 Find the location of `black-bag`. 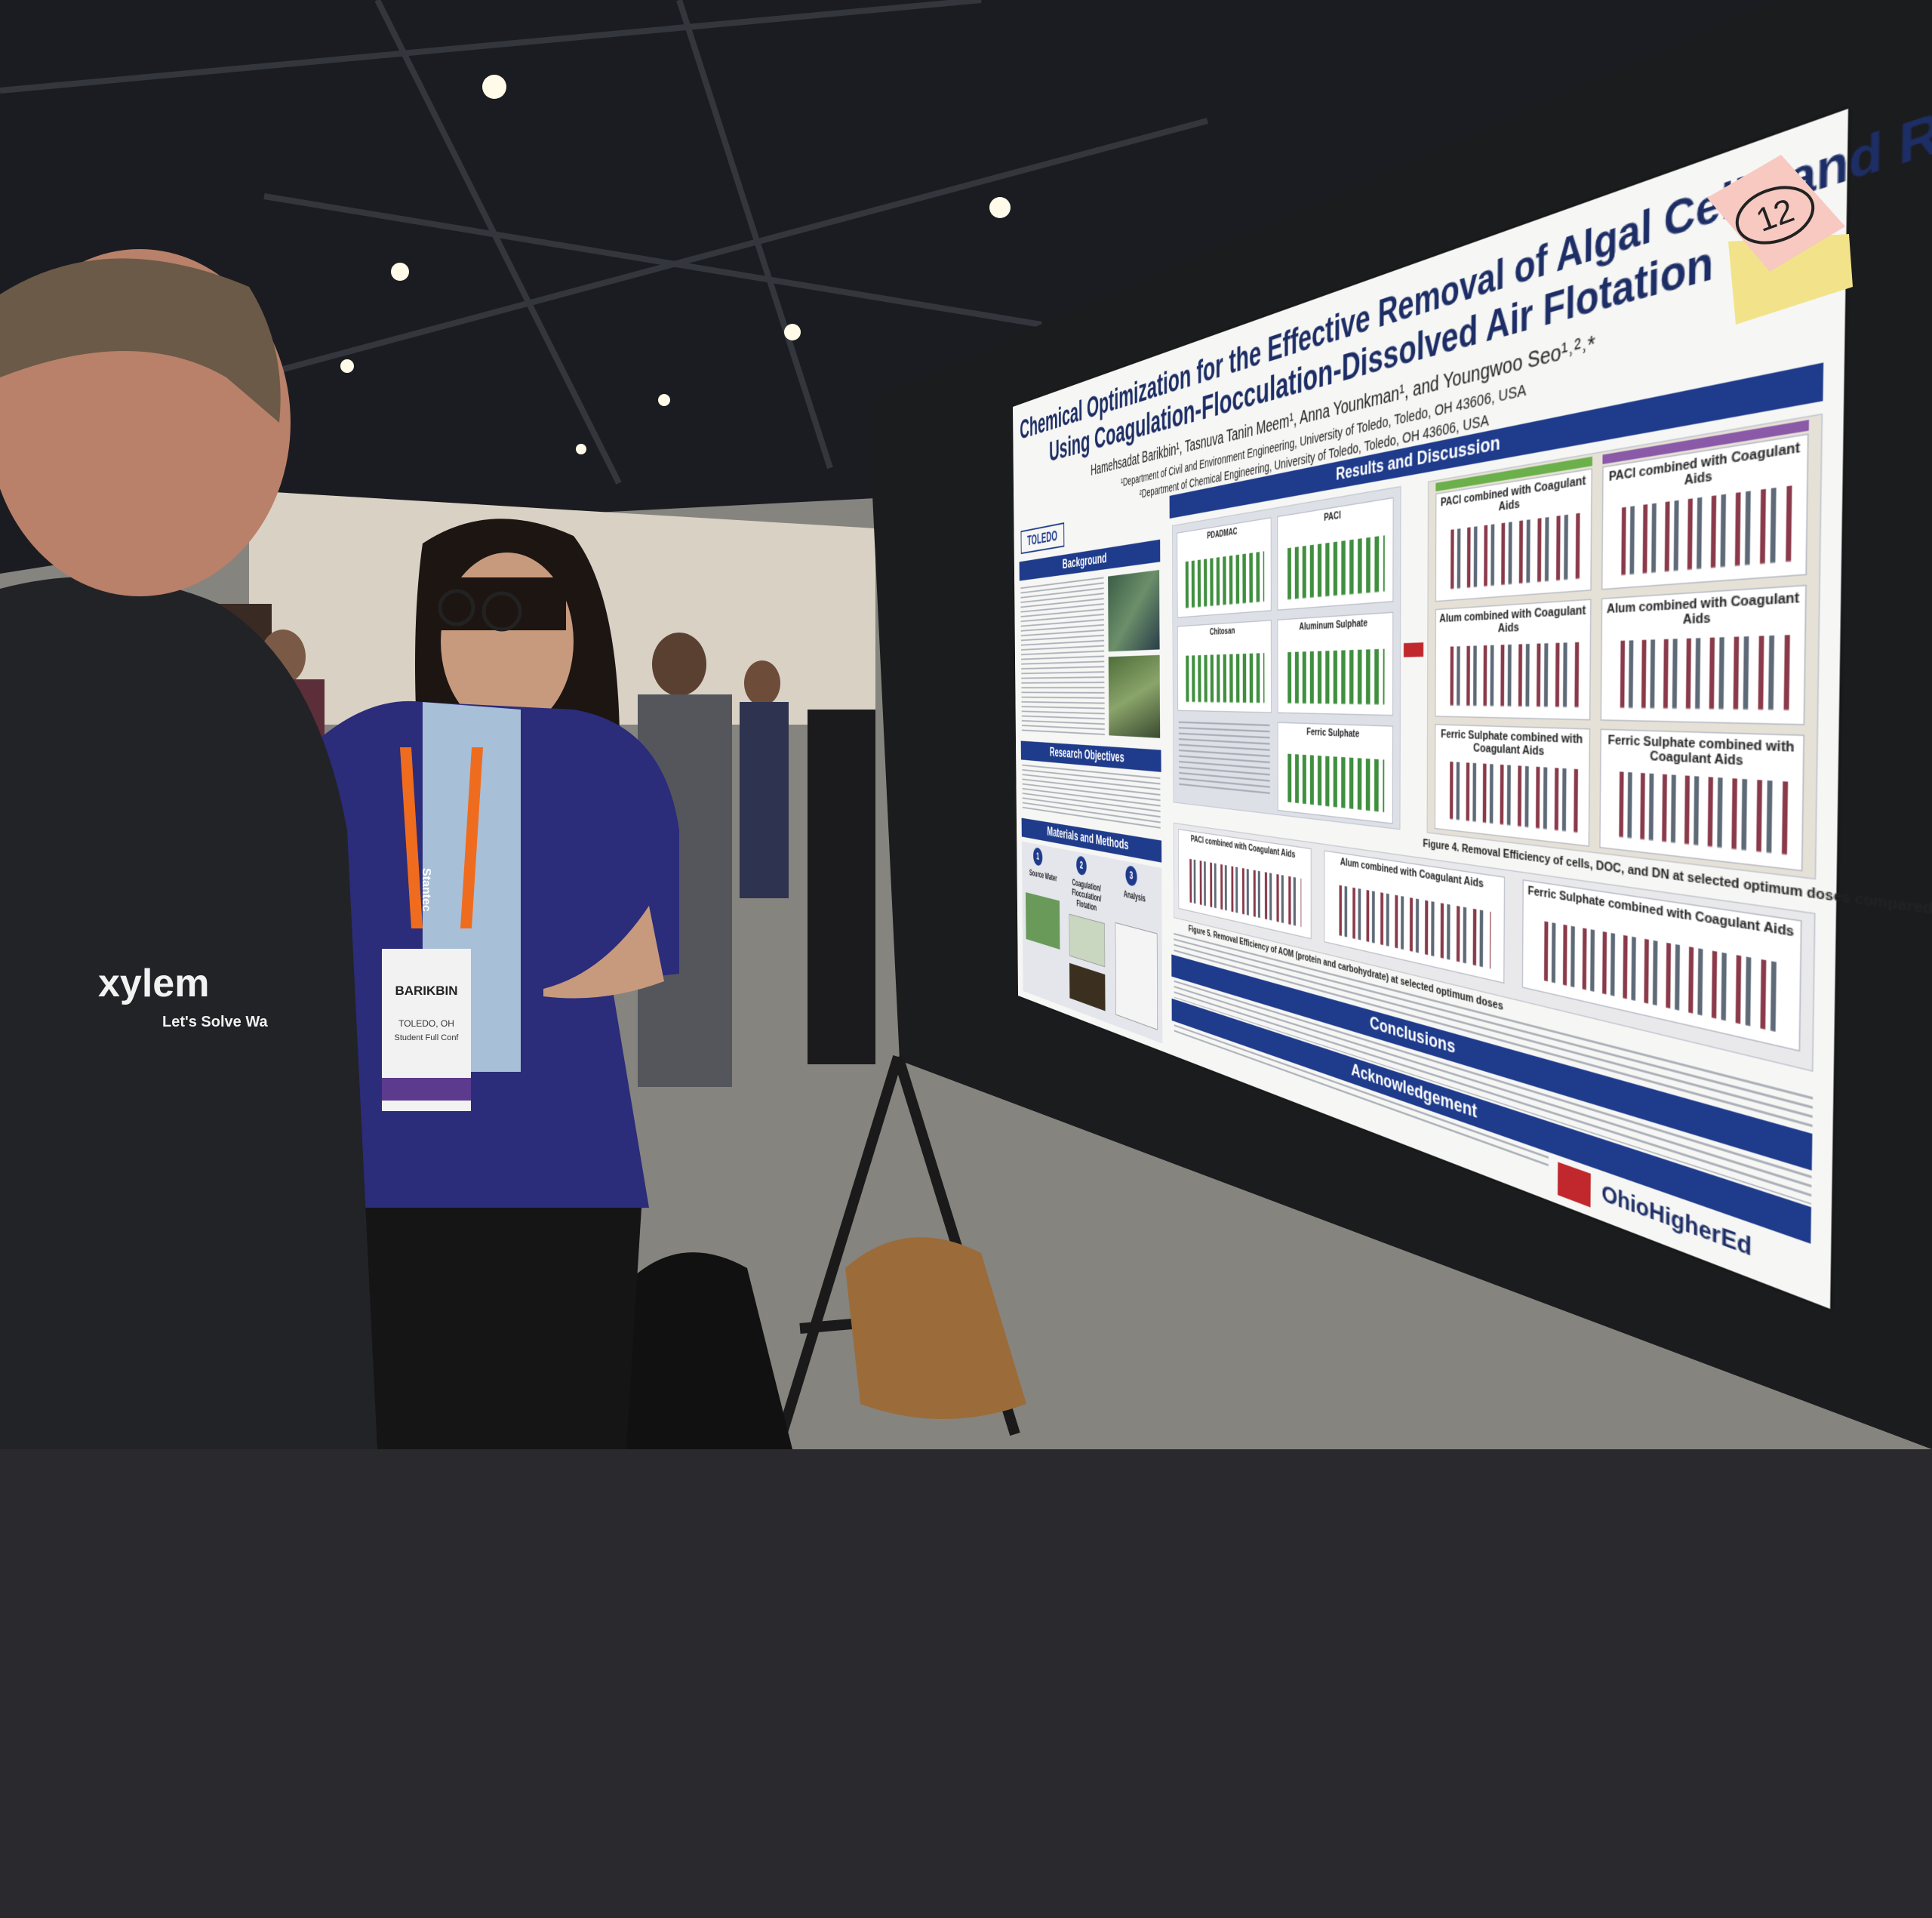

black-bag is located at coordinates (705, 1350).